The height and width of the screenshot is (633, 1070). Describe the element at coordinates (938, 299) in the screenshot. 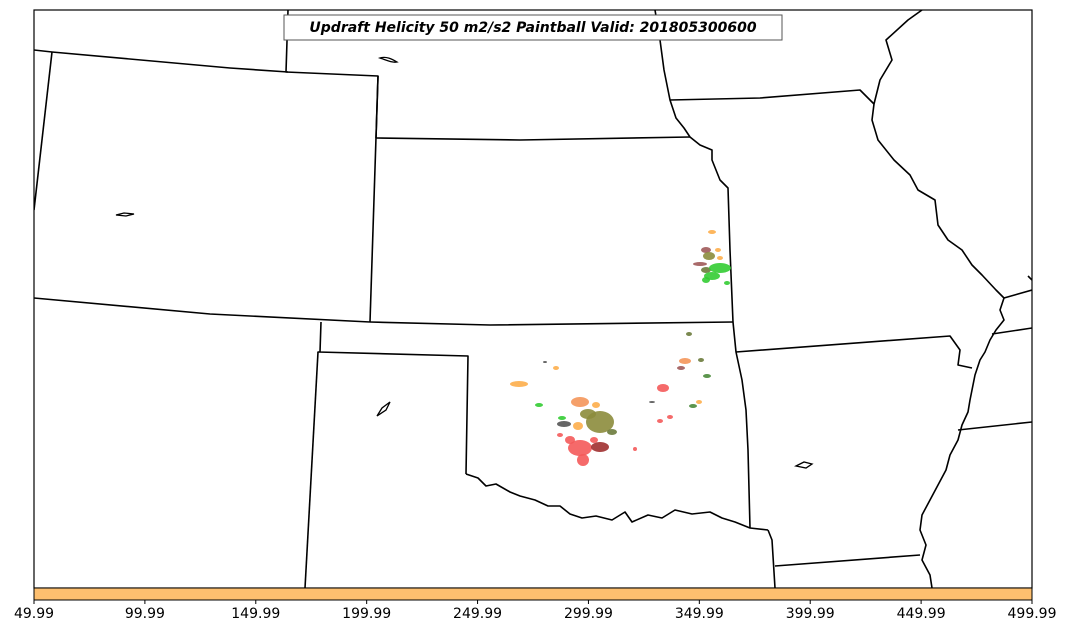

I see `border-mississippi` at that location.